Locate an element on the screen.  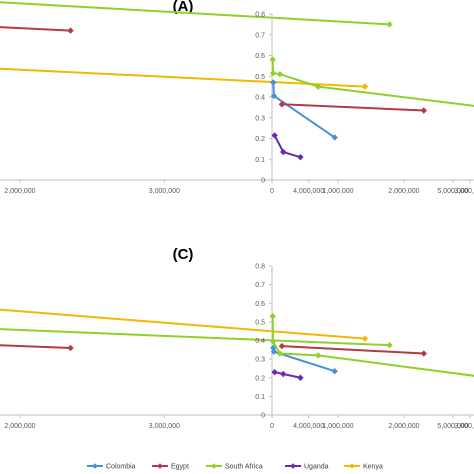
legend-label: Colombia is located at coordinates (121, 467).